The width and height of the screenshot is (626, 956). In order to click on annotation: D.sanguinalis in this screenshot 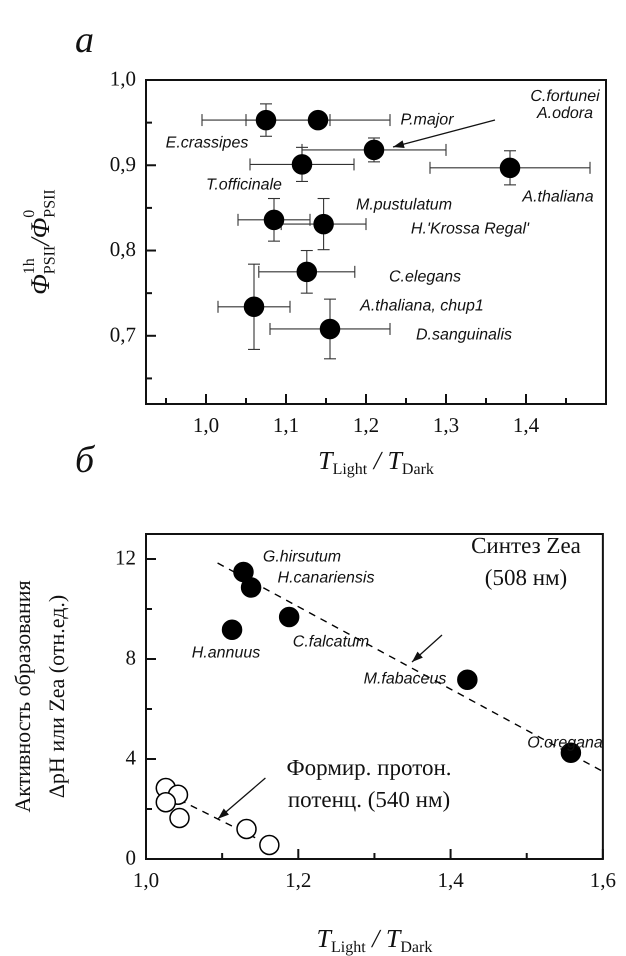, I will do `click(464, 335)`.